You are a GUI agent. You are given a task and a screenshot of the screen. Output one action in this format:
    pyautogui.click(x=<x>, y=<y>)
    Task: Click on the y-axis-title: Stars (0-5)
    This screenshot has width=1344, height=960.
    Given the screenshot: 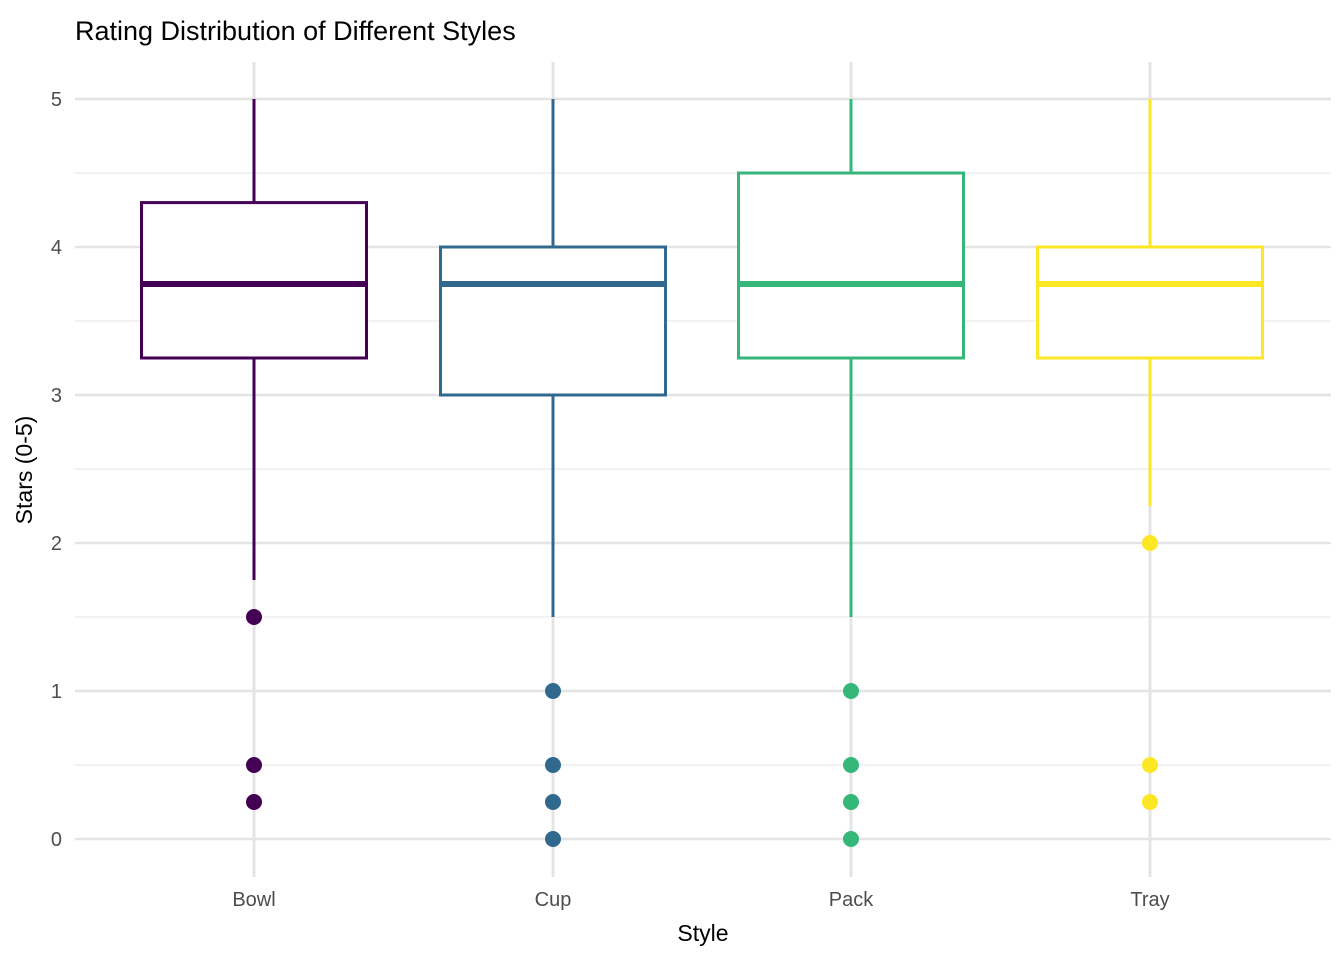 What is the action you would take?
    pyautogui.click(x=24, y=470)
    